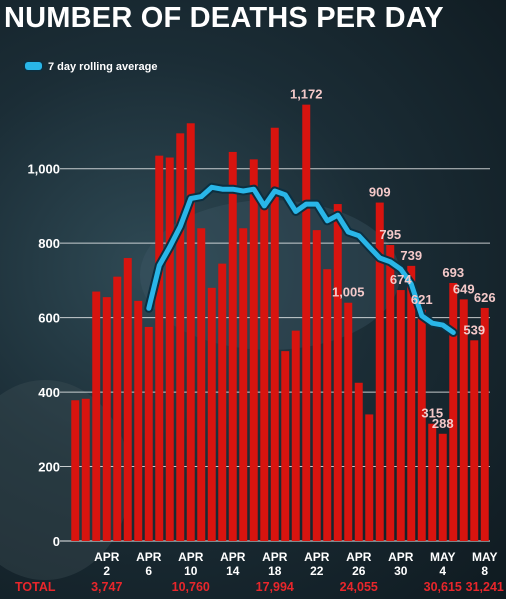 Image resolution: width=506 pixels, height=599 pixels. Describe the element at coordinates (401, 279) in the screenshot. I see `data-label: 674` at that location.